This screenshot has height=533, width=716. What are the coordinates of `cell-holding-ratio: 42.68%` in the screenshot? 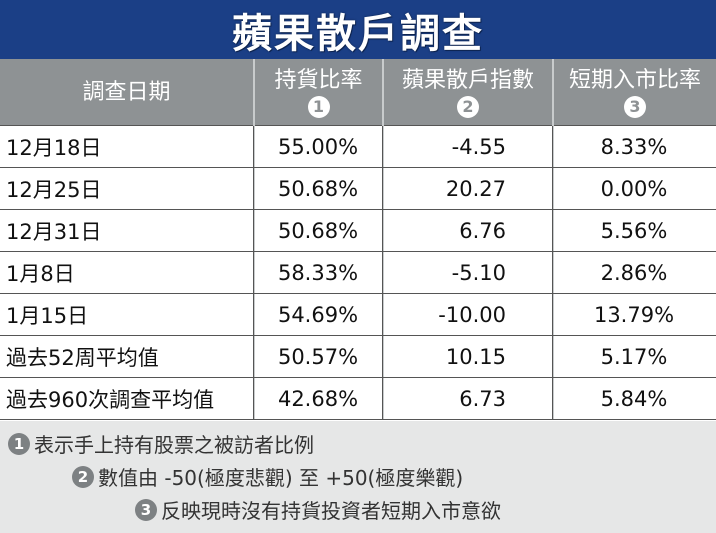 It's located at (318, 398).